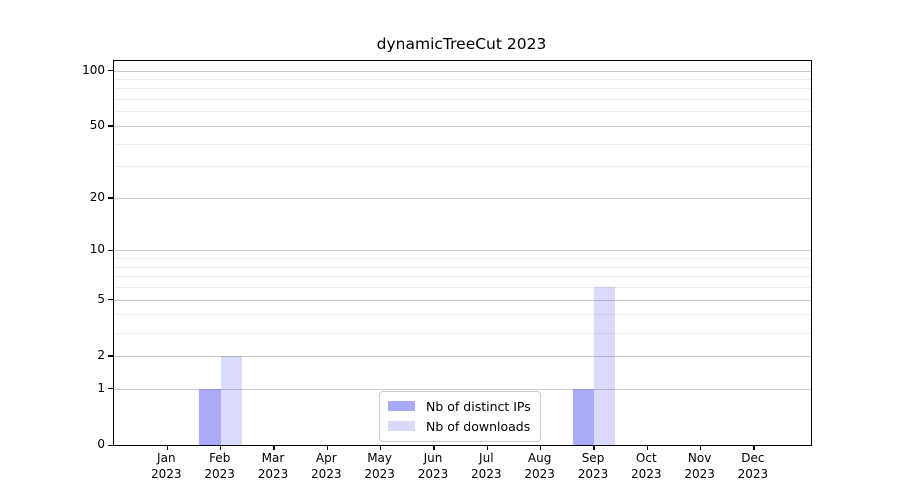 Image resolution: width=900 pixels, height=500 pixels. What do you see at coordinates (699, 458) in the screenshot?
I see `x-tick-month: Nov` at bounding box center [699, 458].